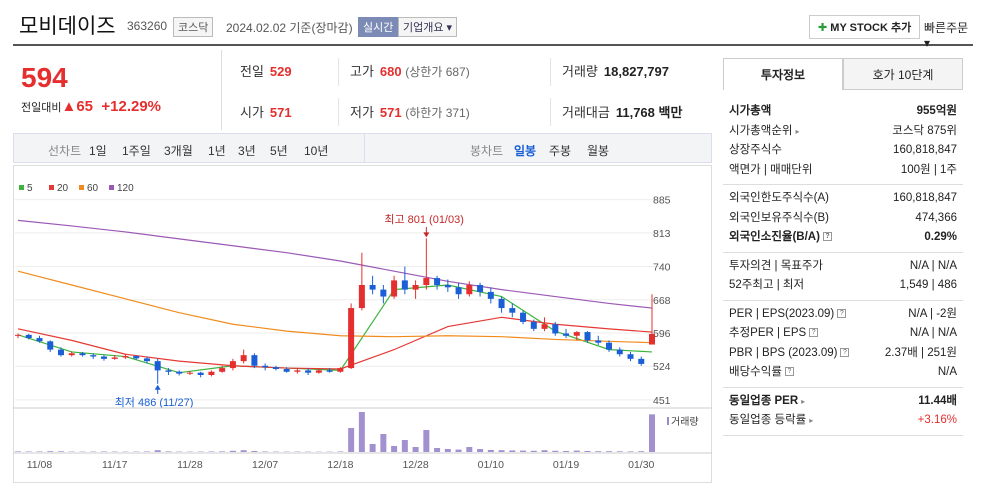 Image resolution: width=983 pixels, height=483 pixels. Describe the element at coordinates (190, 465) in the screenshot. I see `x-tick-label: 11/28` at that location.